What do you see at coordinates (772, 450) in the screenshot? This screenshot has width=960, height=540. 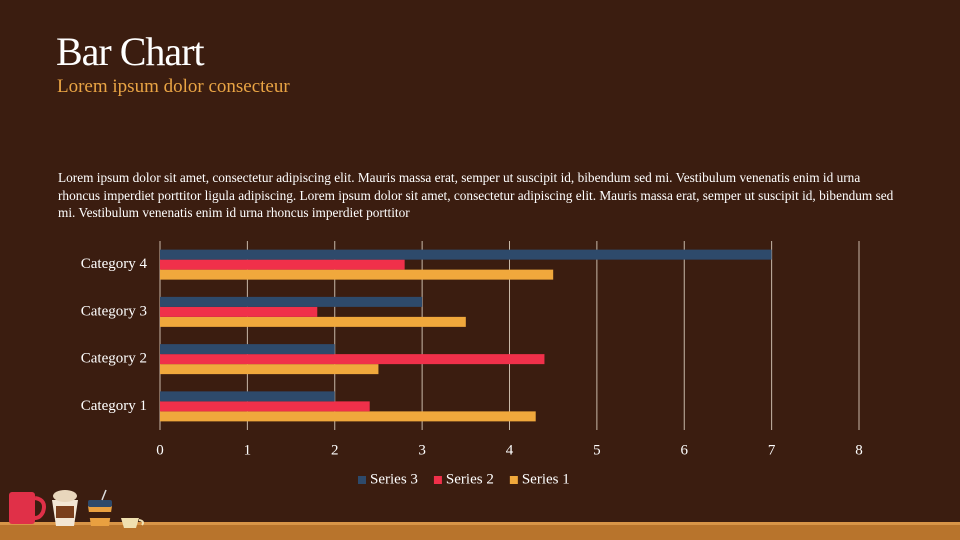 I see `x-tick-label: 7` at bounding box center [772, 450].